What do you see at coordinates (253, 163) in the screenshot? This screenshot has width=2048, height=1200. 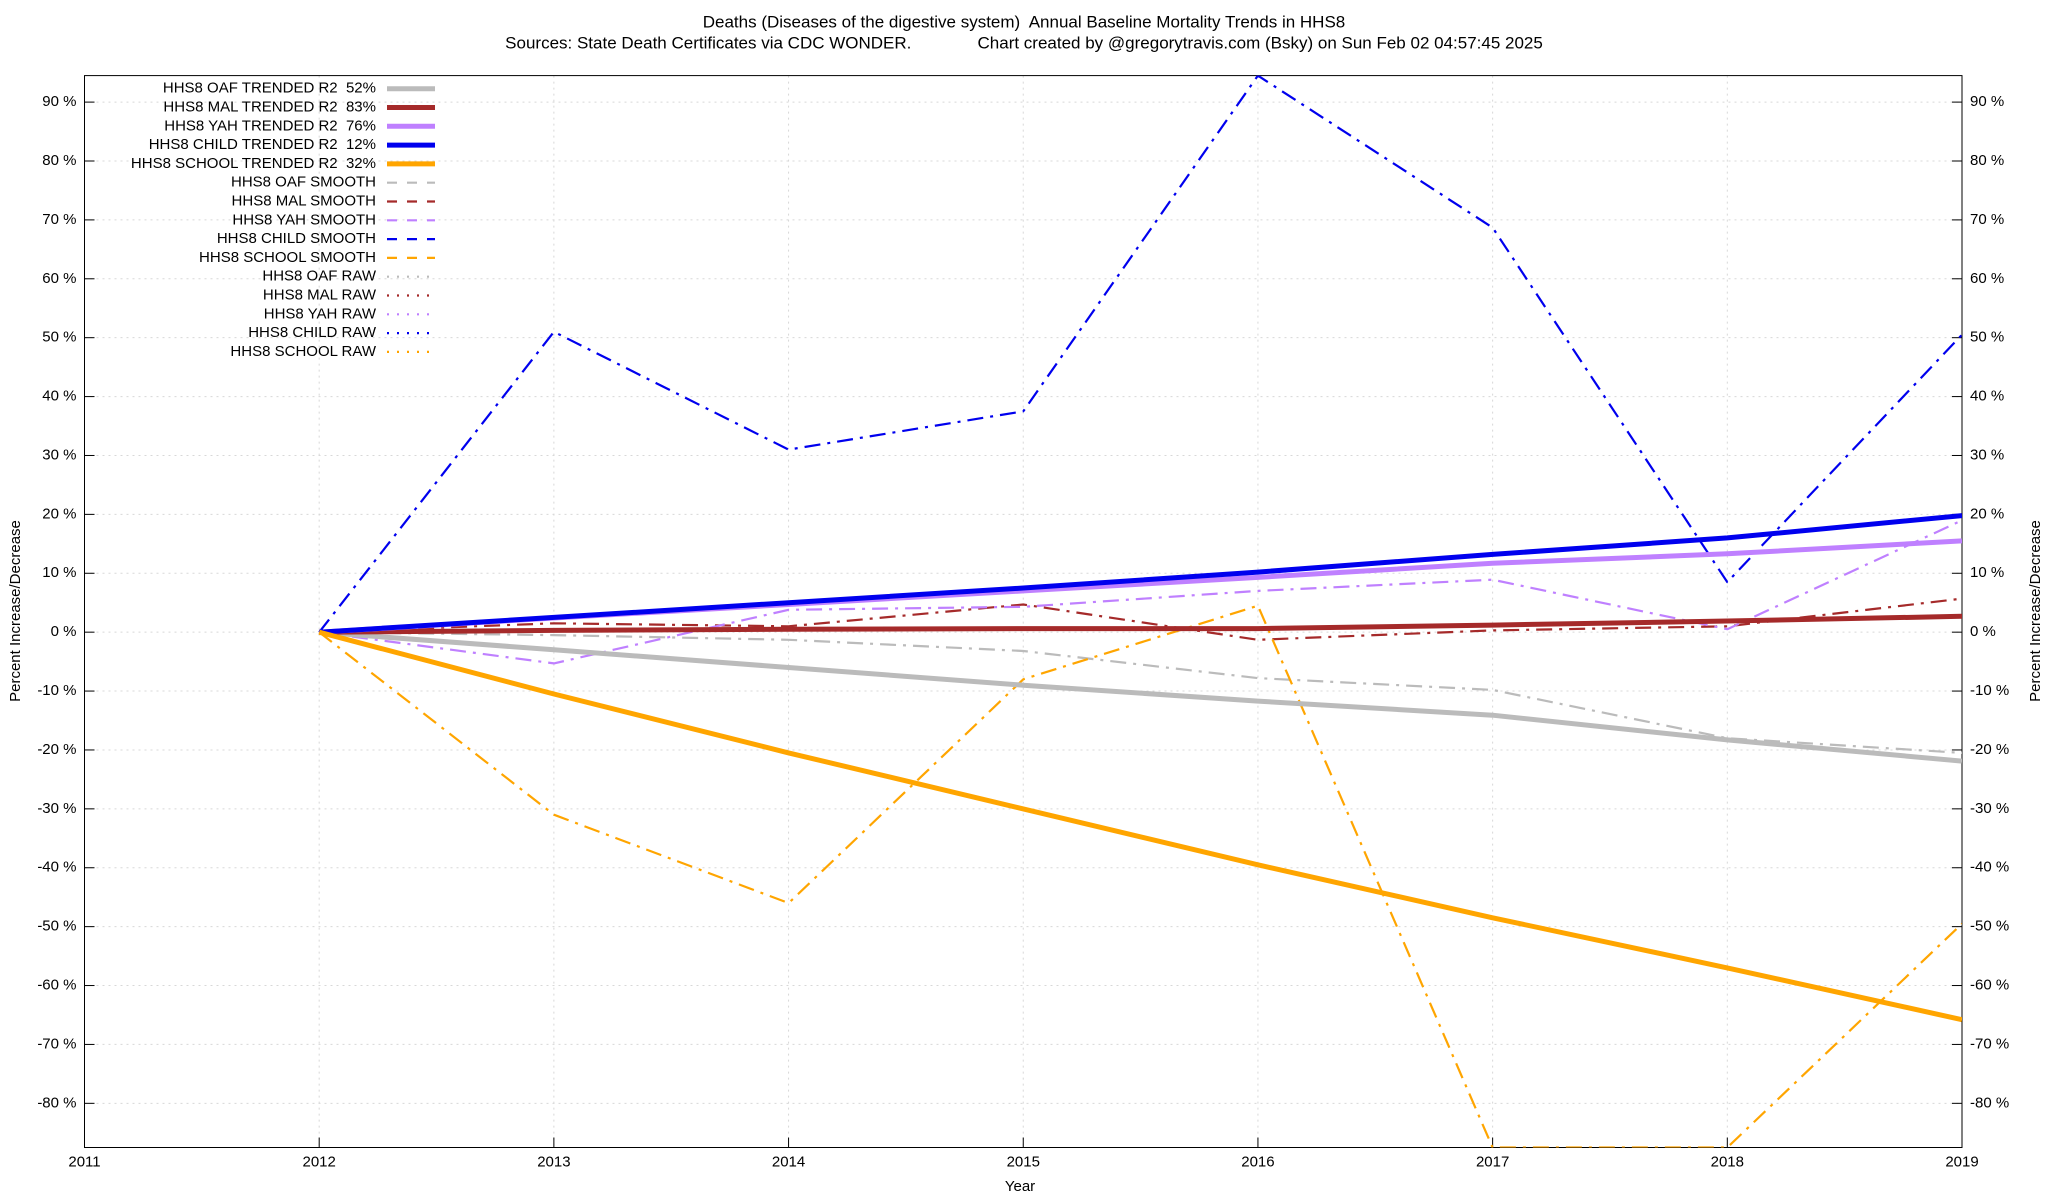 I see `legend-label: HHS8 SCHOOL TRENDED R2 32%` at bounding box center [253, 163].